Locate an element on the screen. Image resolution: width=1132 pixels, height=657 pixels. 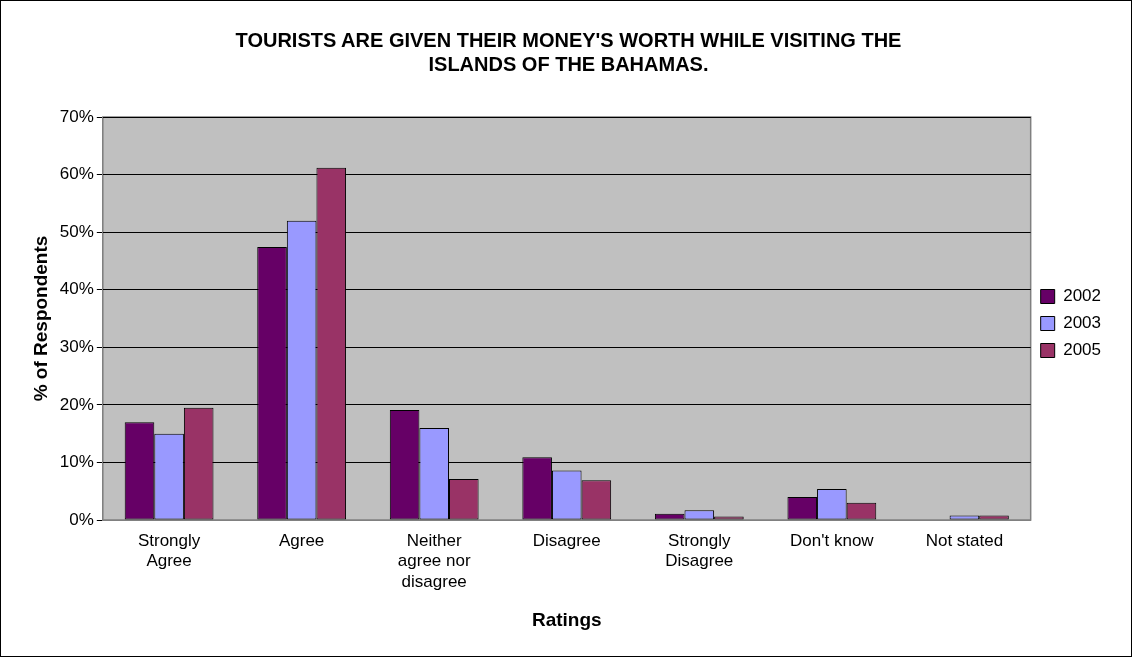
x-tick-label: Disagree is located at coordinates (566, 540).